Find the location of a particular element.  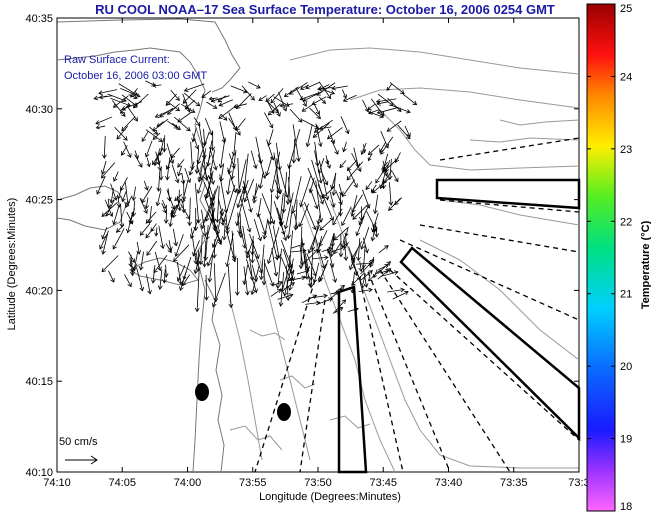

y-tick-label: 40:15 is located at coordinates (39, 382).